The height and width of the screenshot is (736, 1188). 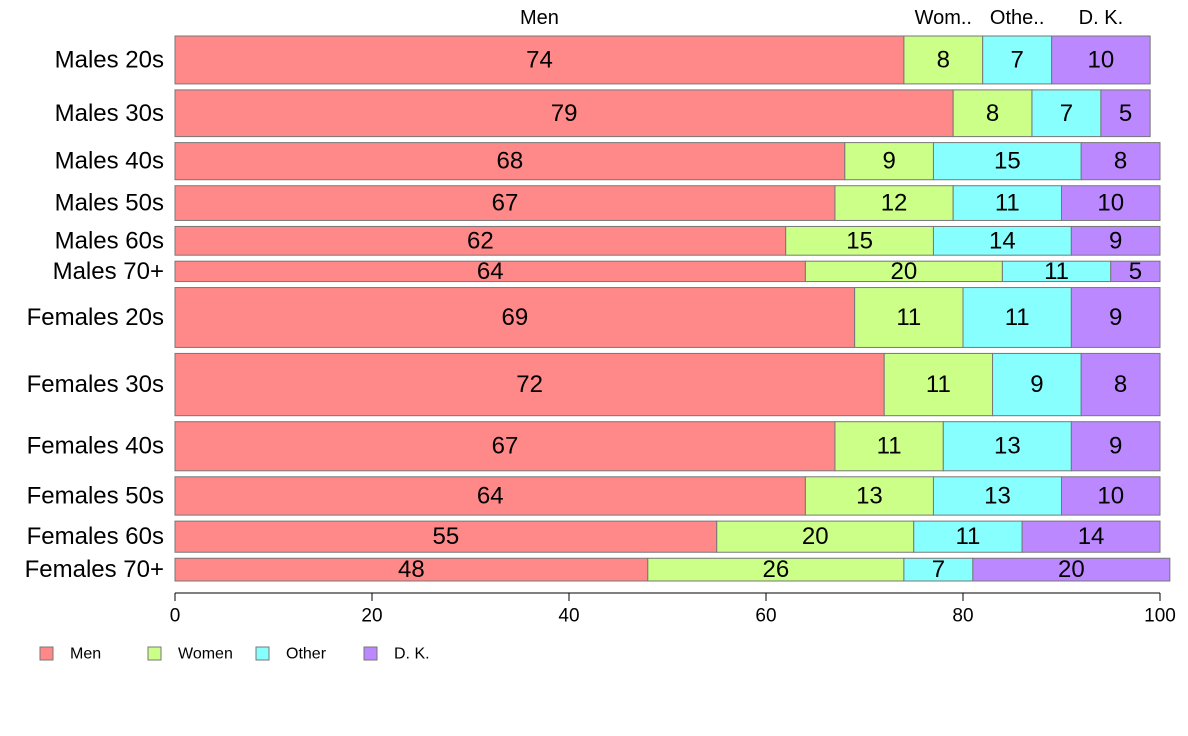 I want to click on data-label: 72, so click(x=529, y=384).